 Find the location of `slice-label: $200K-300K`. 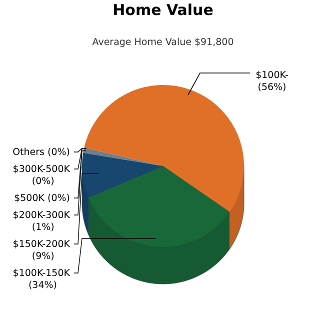

slice-label: $200K-300K is located at coordinates (41, 215).